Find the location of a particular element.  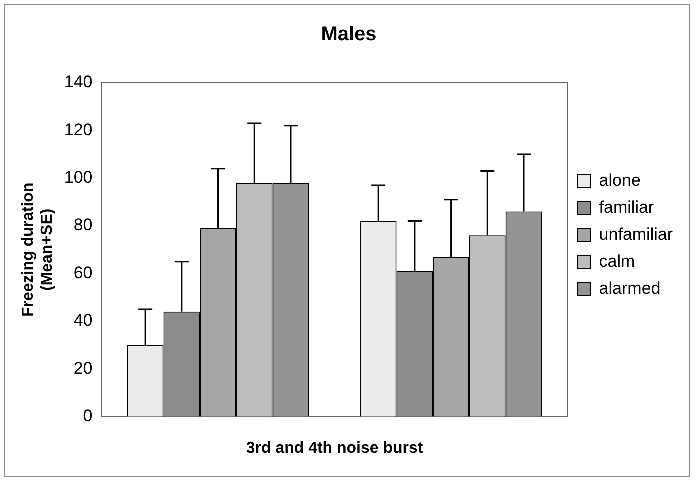

y-tick-label: 20 is located at coordinates (83, 368).